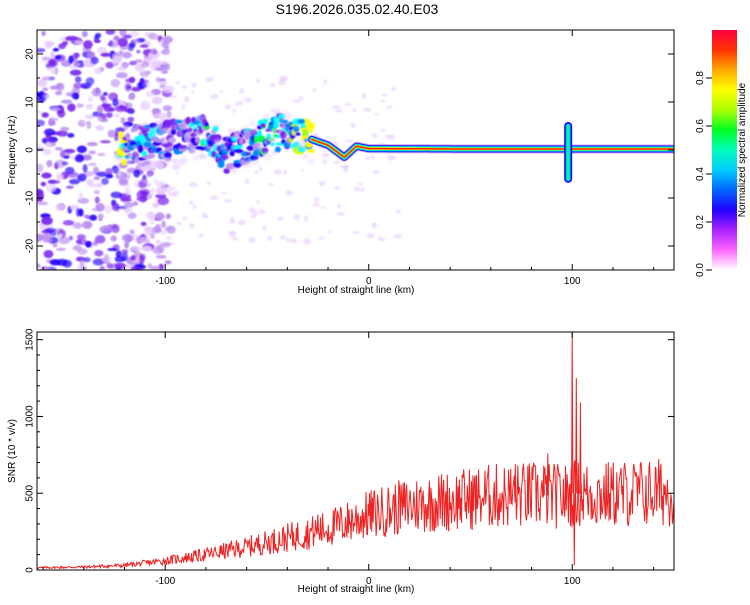 Image resolution: width=750 pixels, height=605 pixels. Describe the element at coordinates (30, 339) in the screenshot. I see `y-tick-label: 1500` at that location.